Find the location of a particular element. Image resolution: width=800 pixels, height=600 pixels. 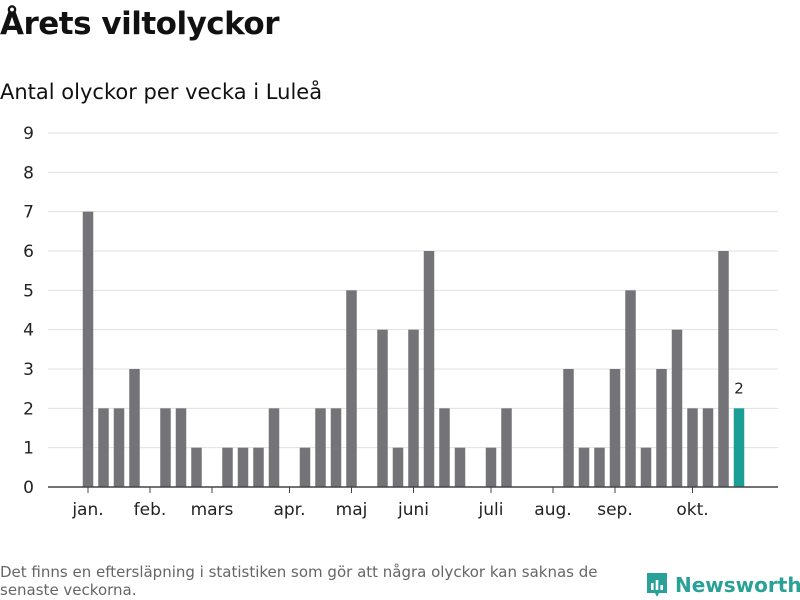

chart-subtitle: Antal olyckor per vecka i Luleå is located at coordinates (161, 92).